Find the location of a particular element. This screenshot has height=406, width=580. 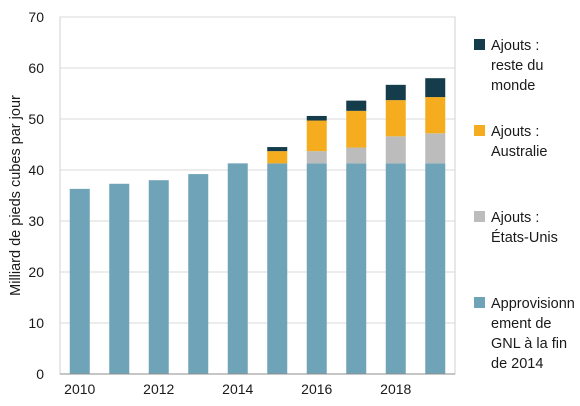

legend-label: de 2014 is located at coordinates (517, 364).